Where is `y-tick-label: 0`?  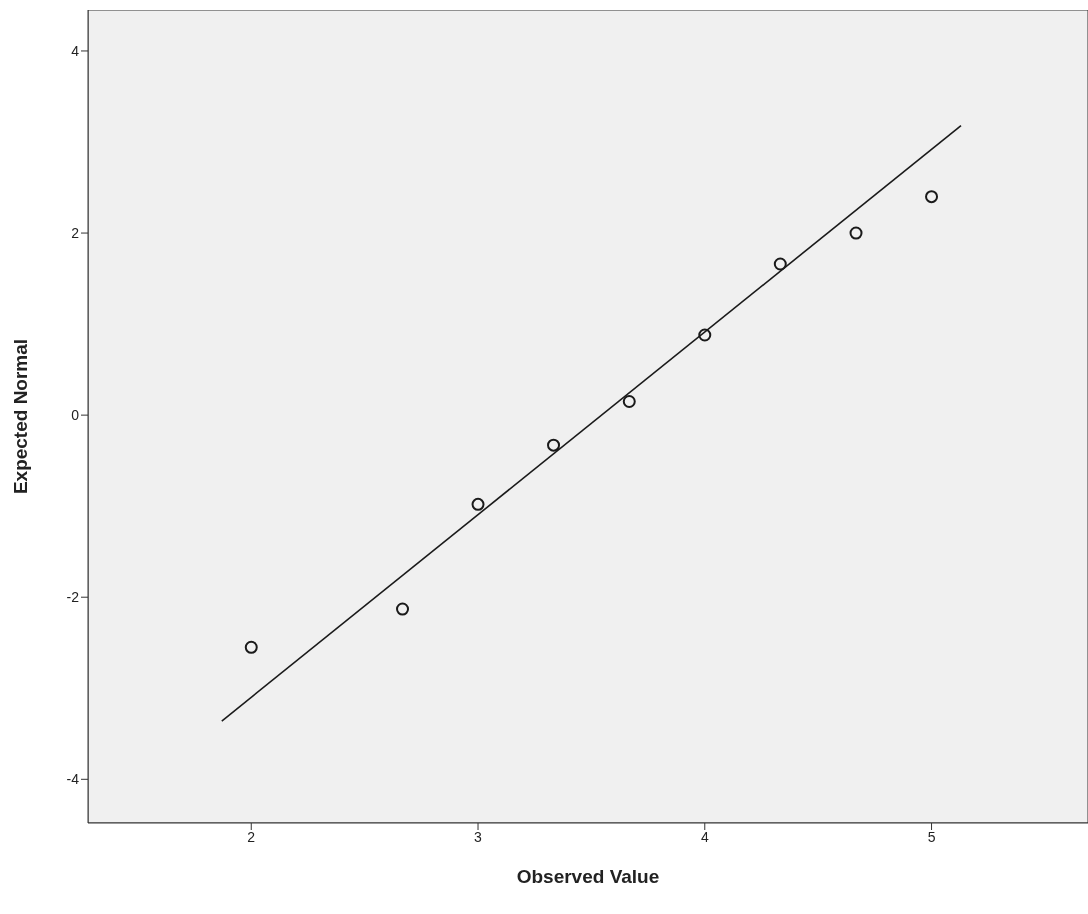
y-tick-label: 0 is located at coordinates (75, 415).